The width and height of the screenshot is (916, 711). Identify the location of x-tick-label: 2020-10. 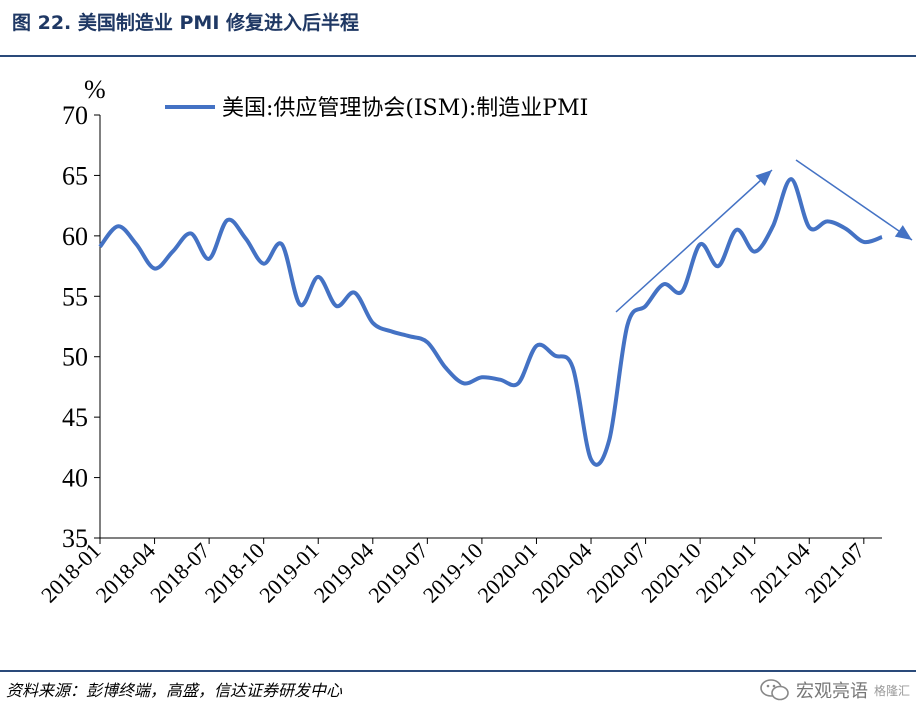
(671, 573).